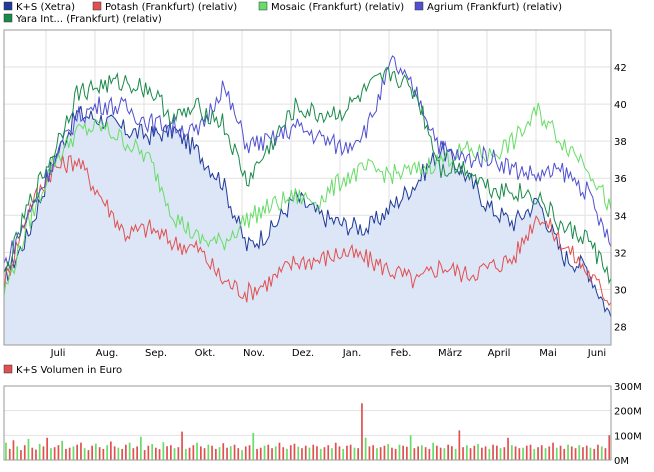  I want to click on y-tick-label: 28, so click(620, 327).